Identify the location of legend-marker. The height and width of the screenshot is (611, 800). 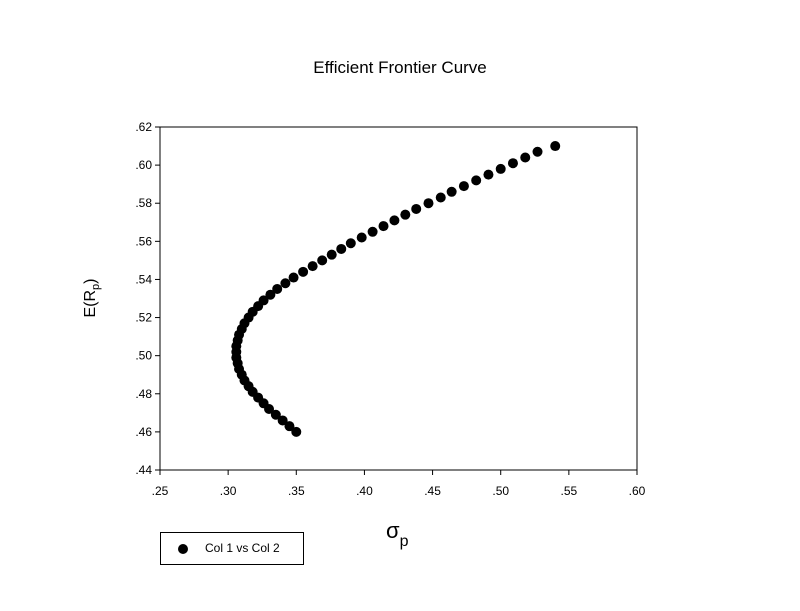
(183, 549).